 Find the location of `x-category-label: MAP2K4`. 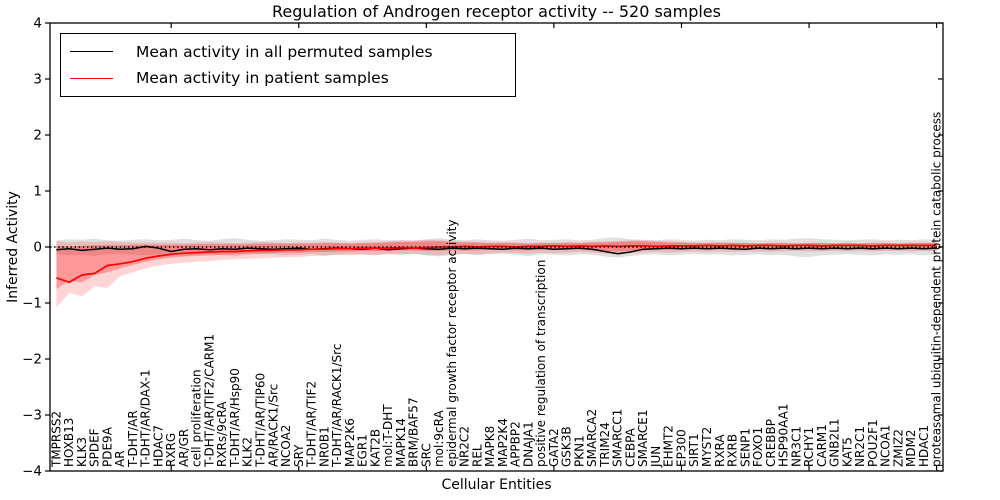

x-category-label: MAP2K4 is located at coordinates (503, 442).